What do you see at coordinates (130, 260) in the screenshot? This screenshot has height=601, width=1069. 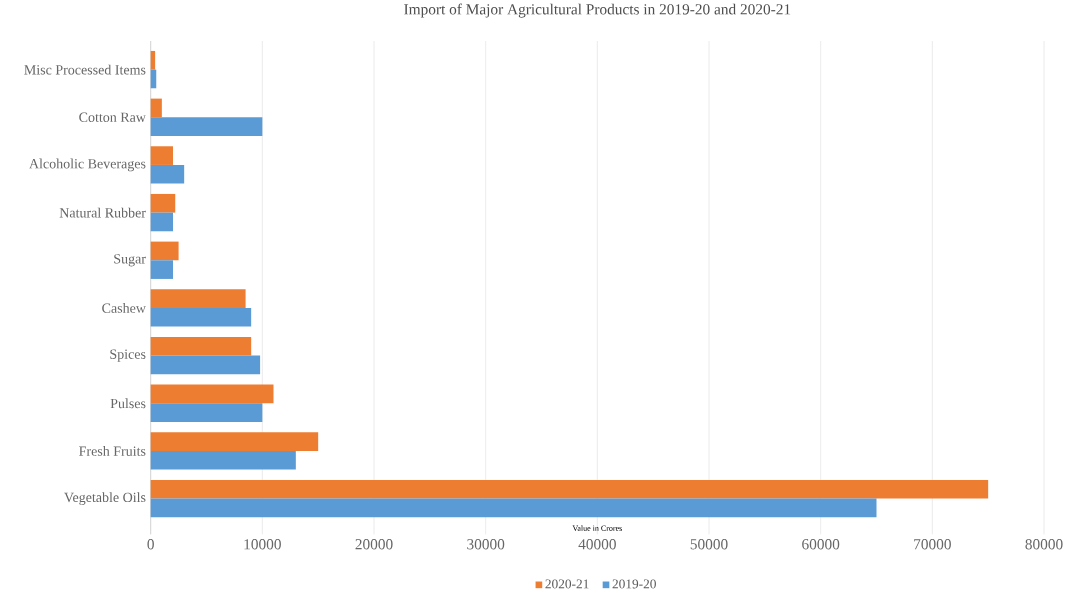 I see `y-tick-label: Sugar` at bounding box center [130, 260].